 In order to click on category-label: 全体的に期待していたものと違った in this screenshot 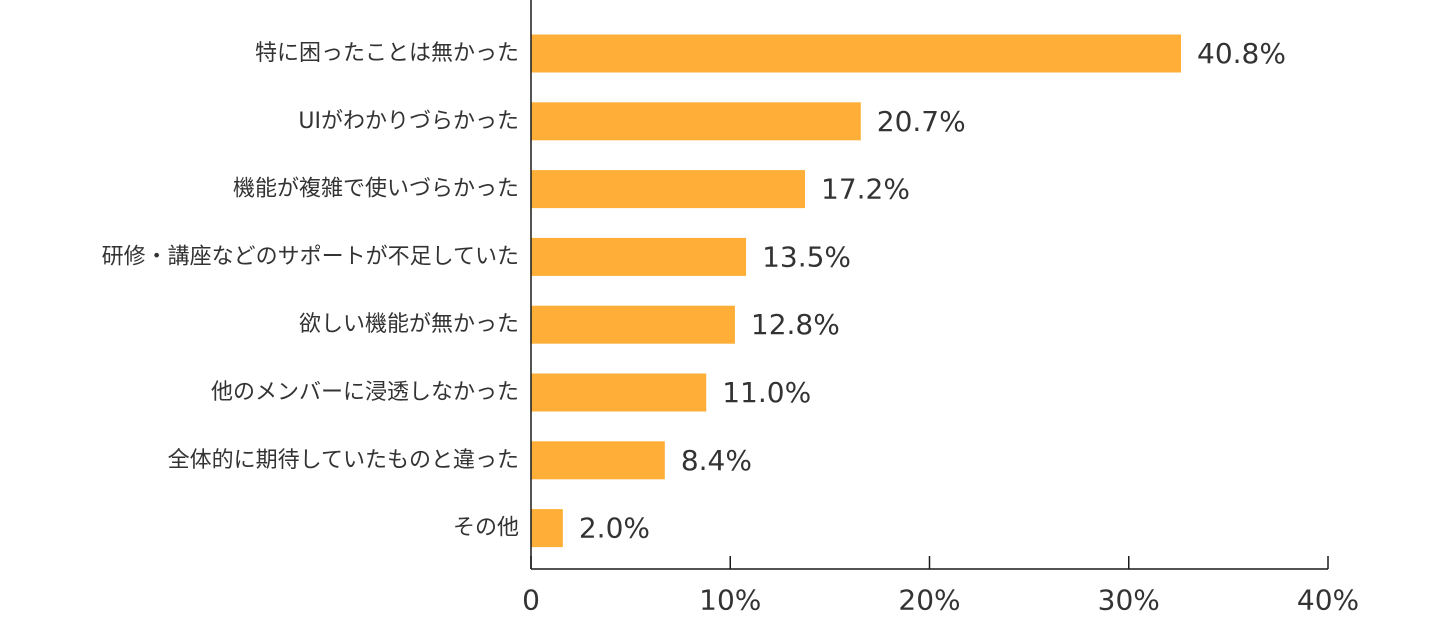, I will do `click(343, 460)`.